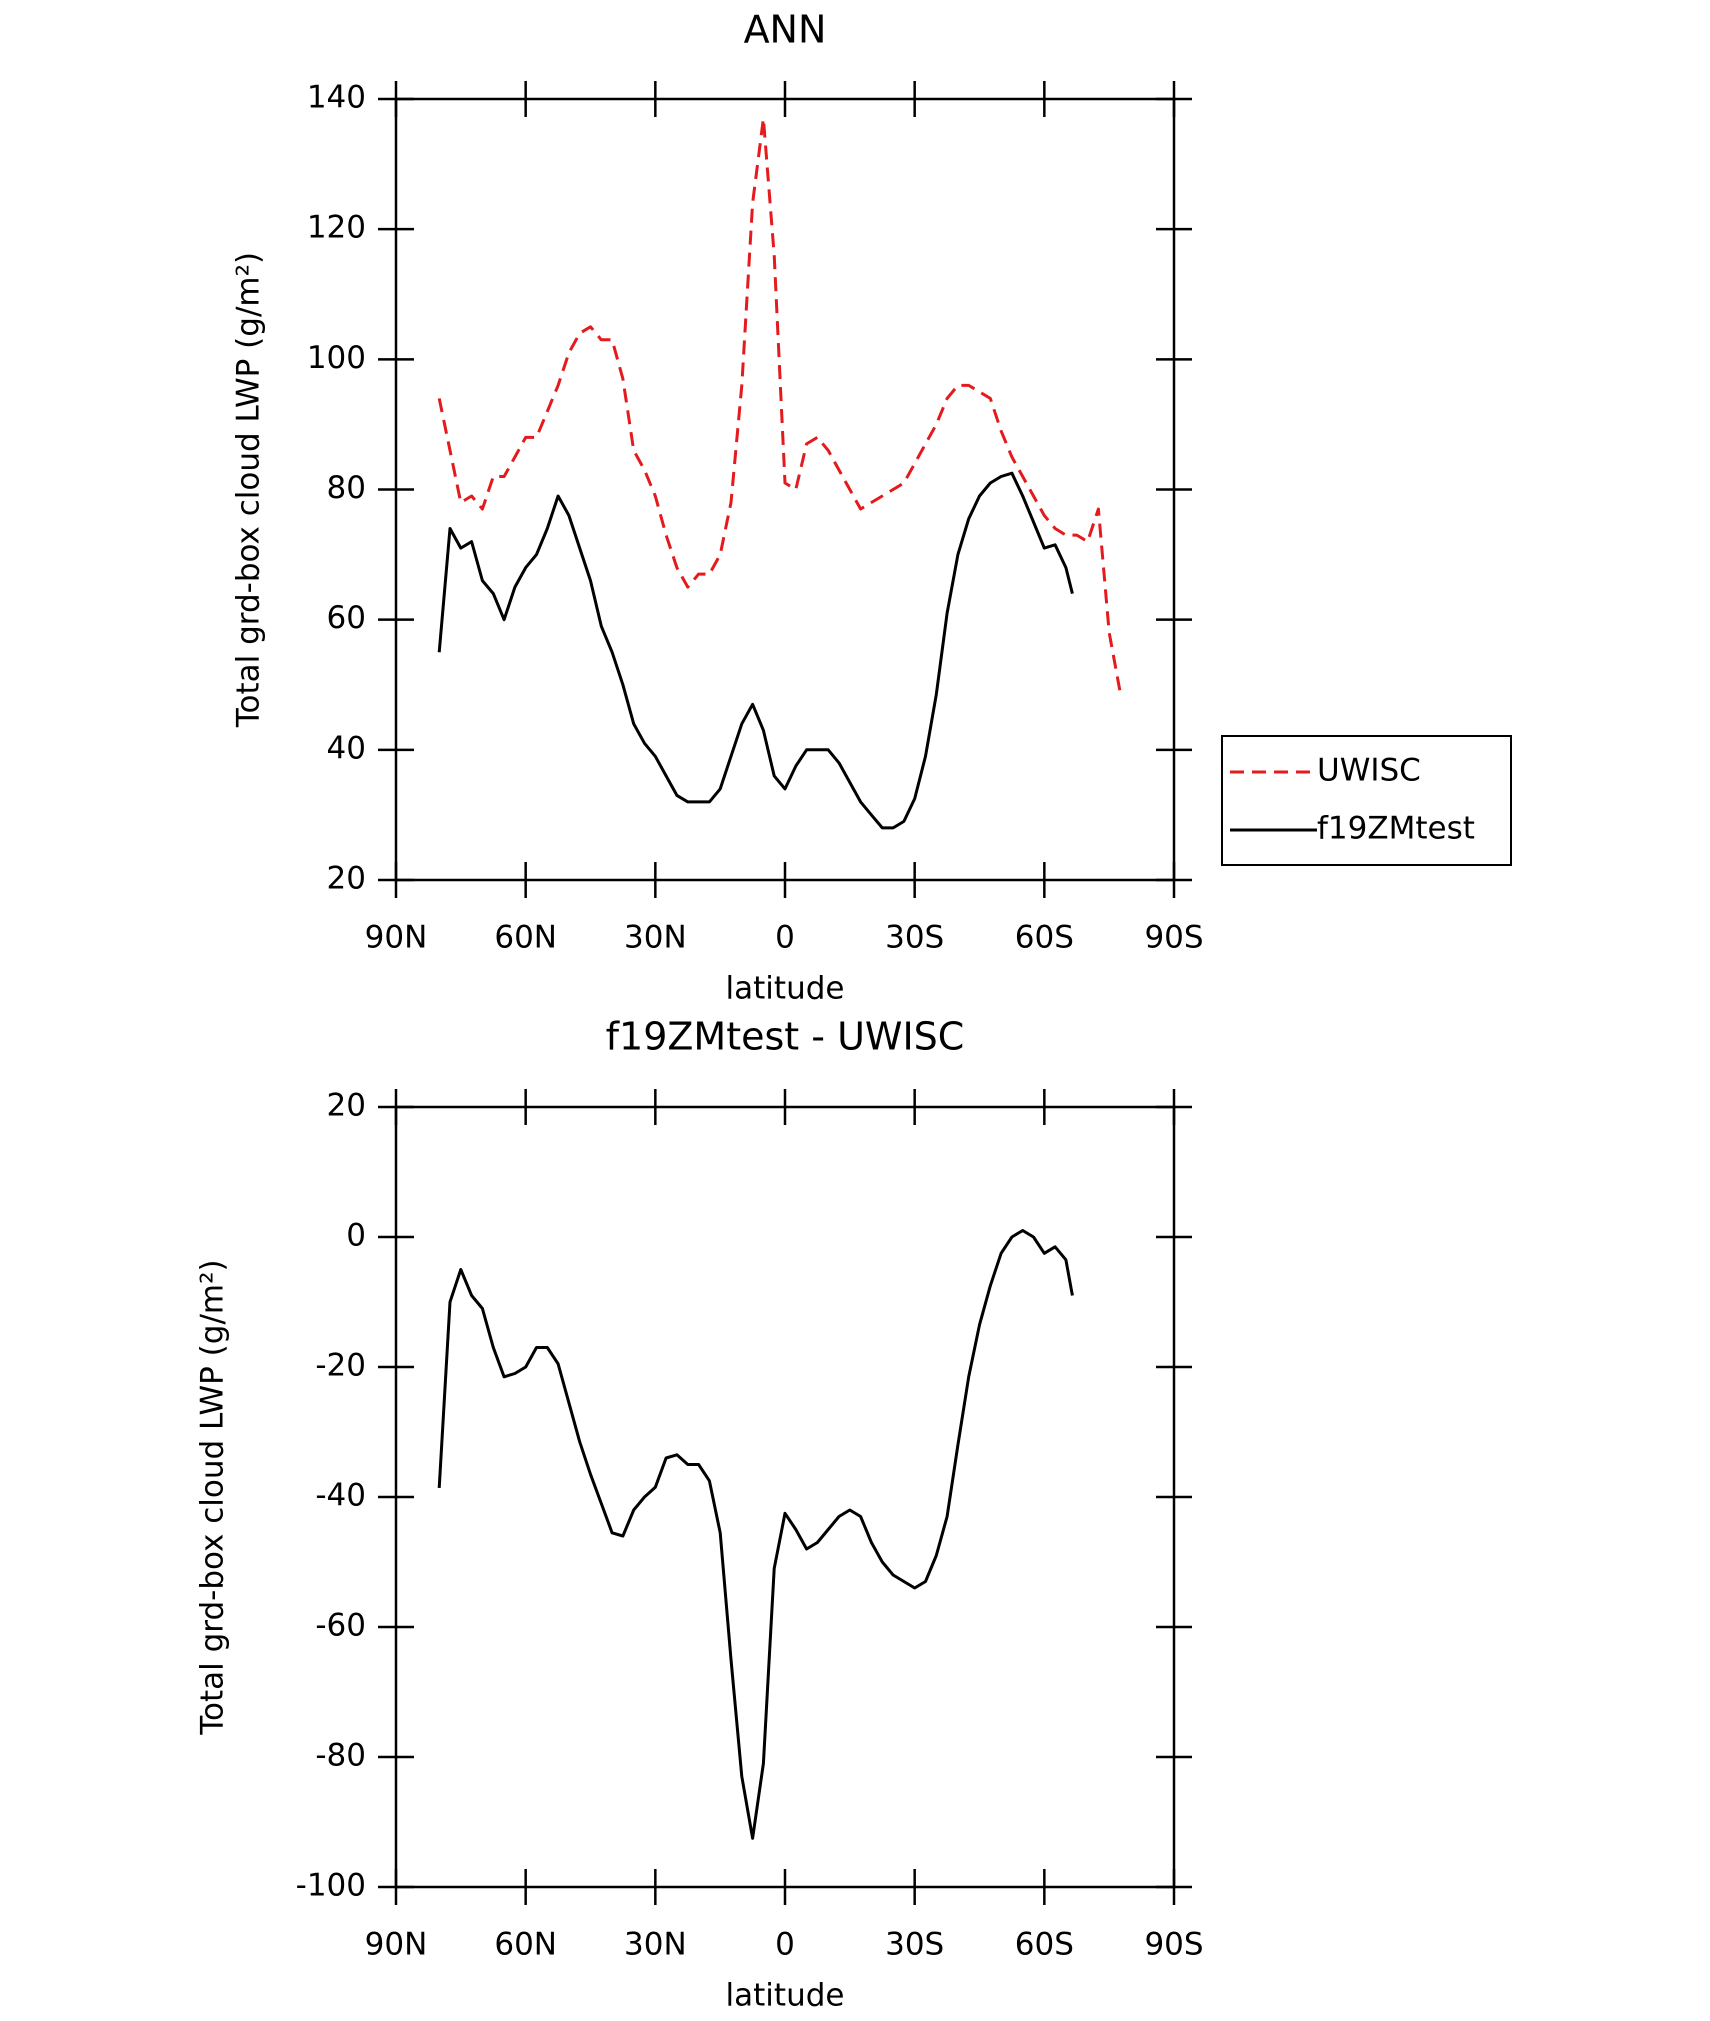  What do you see at coordinates (340, 1626) in the screenshot?
I see `y-tick-label: -60` at bounding box center [340, 1626].